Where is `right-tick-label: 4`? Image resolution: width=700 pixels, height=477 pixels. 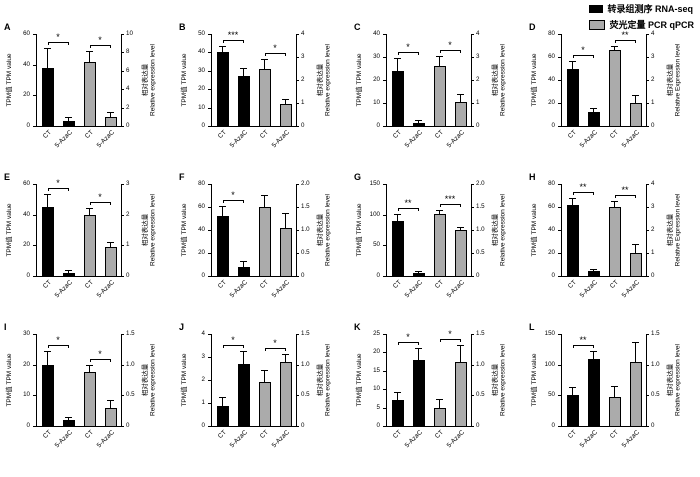 right-tick-label: 4 is located at coordinates (653, 33).